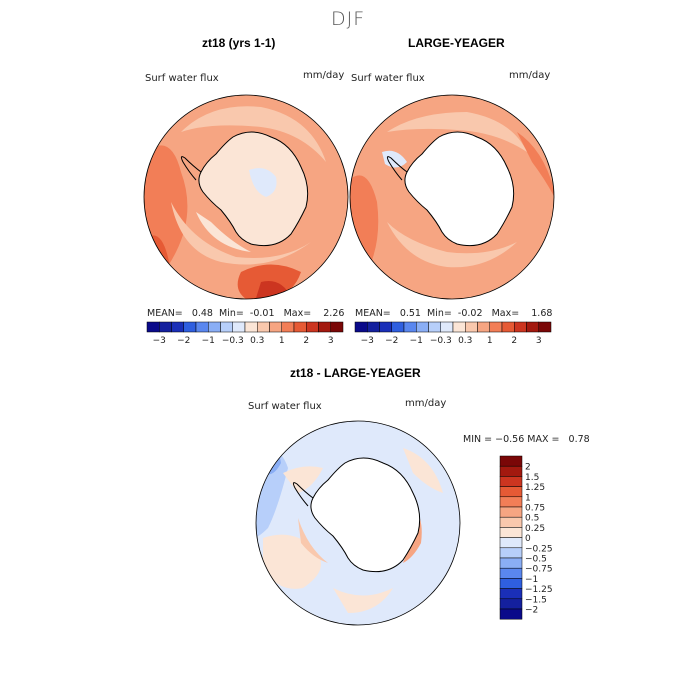 The height and width of the screenshot is (700, 700). Describe the element at coordinates (579, 439) in the screenshot. I see `max-value: 0.78` at that location.